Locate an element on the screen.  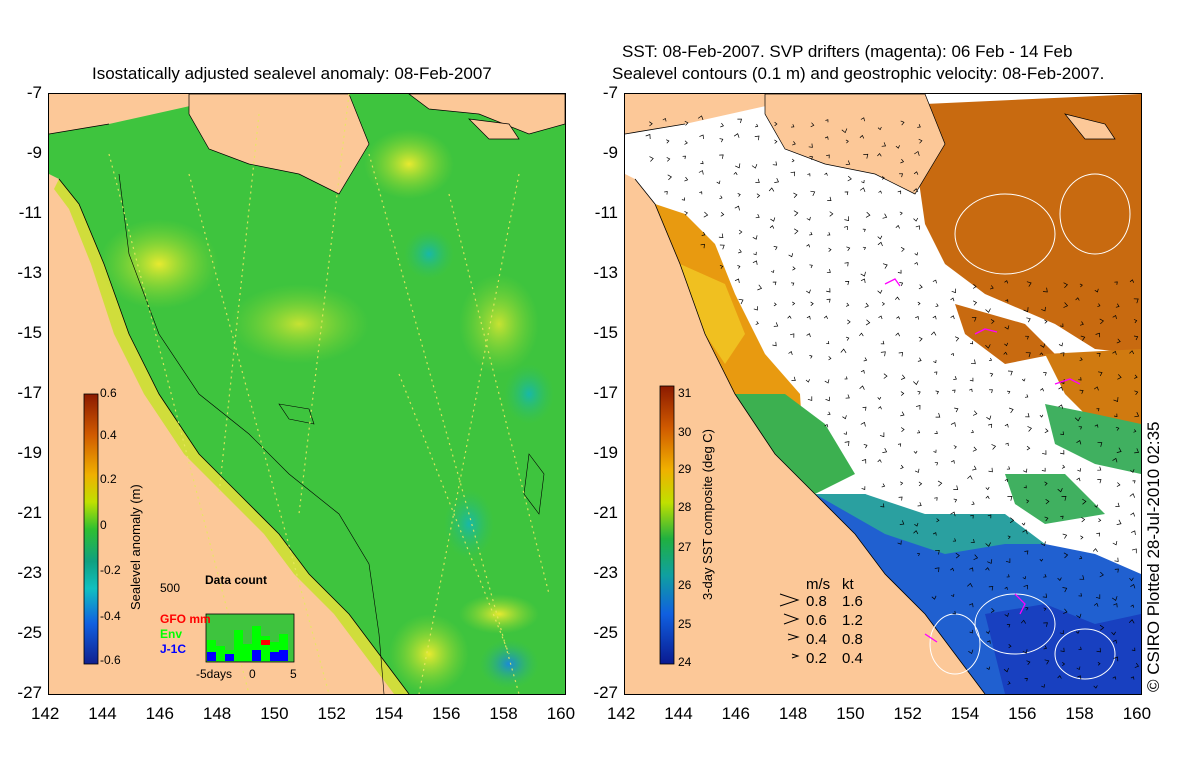
y-tick-right-7: -21 is located at coordinates (605, 512).